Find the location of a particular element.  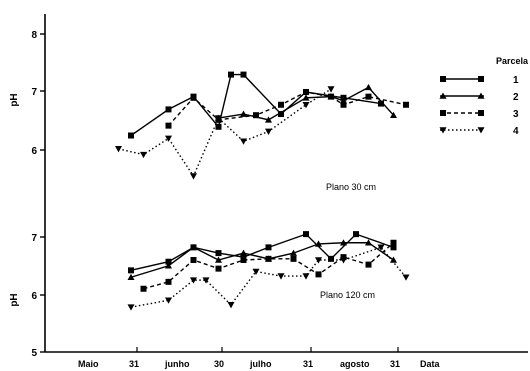

top-tick-label-7: 7 is located at coordinates (34, 92).